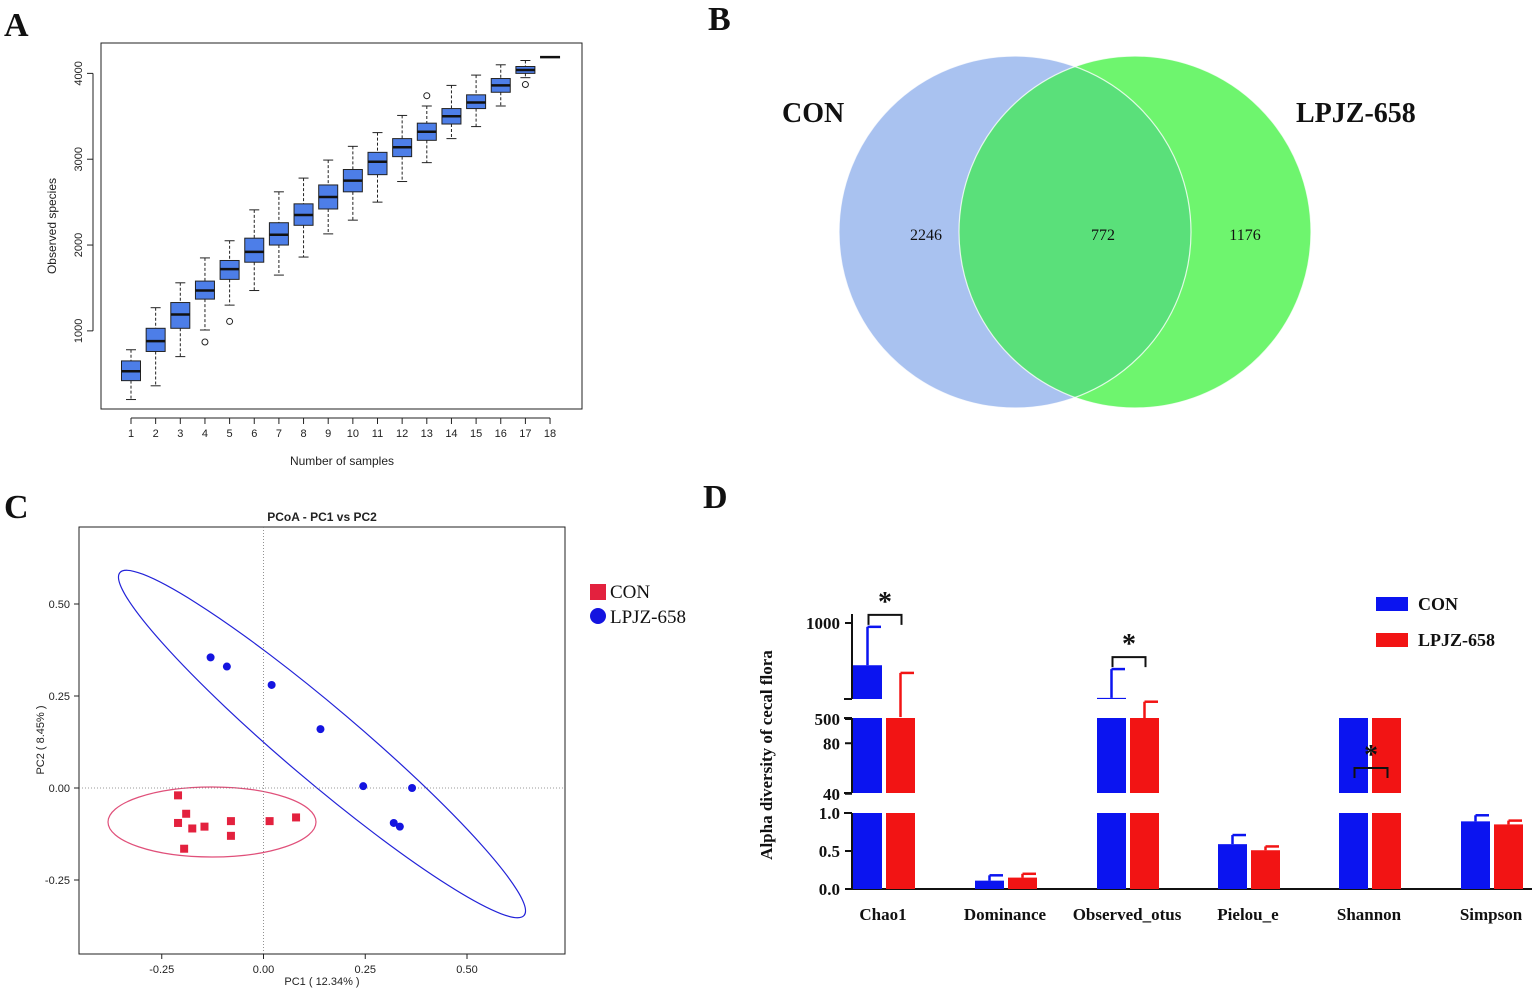  I want to click on bar-con-mid, so click(867, 755).